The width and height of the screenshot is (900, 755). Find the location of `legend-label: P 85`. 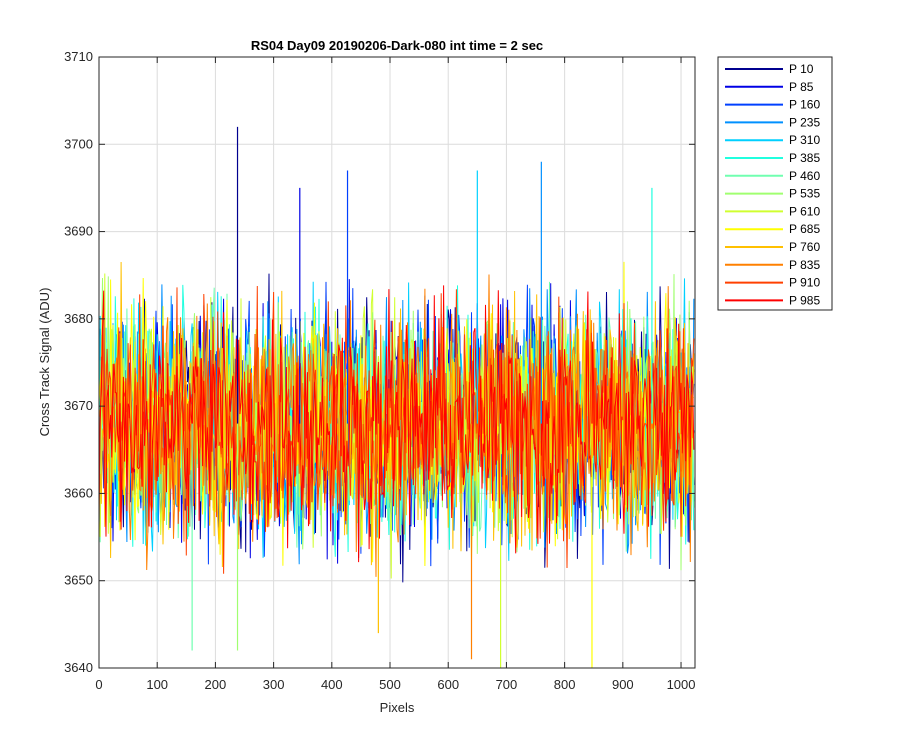

legend-label: P 85 is located at coordinates (801, 87).